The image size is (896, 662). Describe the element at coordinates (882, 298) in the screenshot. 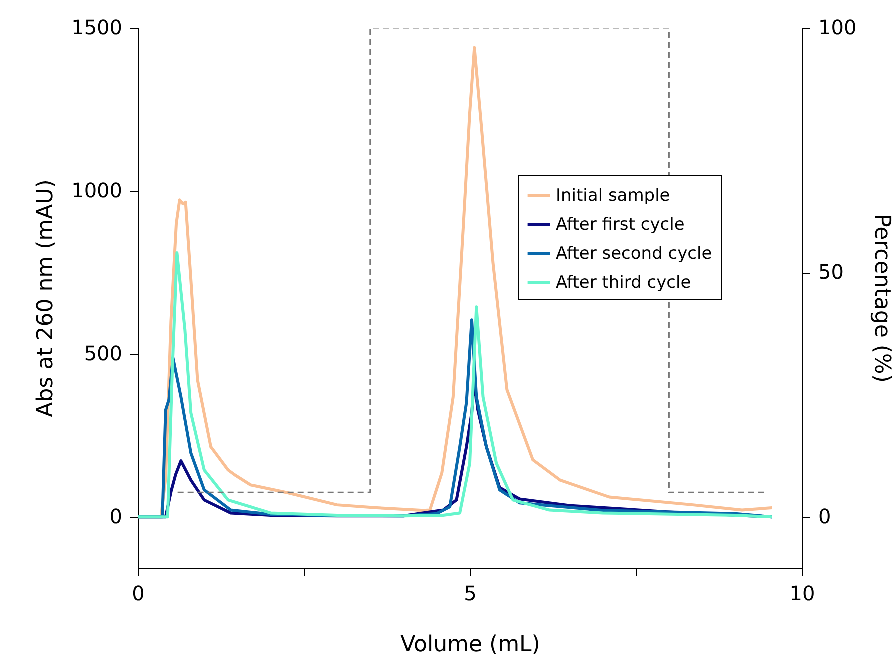

I see `y2-axis-title: Percentage (%)` at that location.